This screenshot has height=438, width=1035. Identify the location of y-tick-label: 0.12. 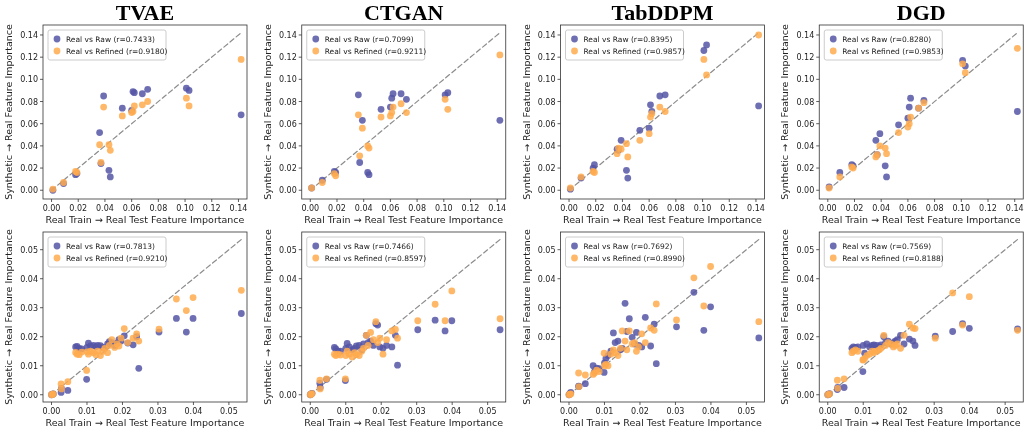
(805, 58).